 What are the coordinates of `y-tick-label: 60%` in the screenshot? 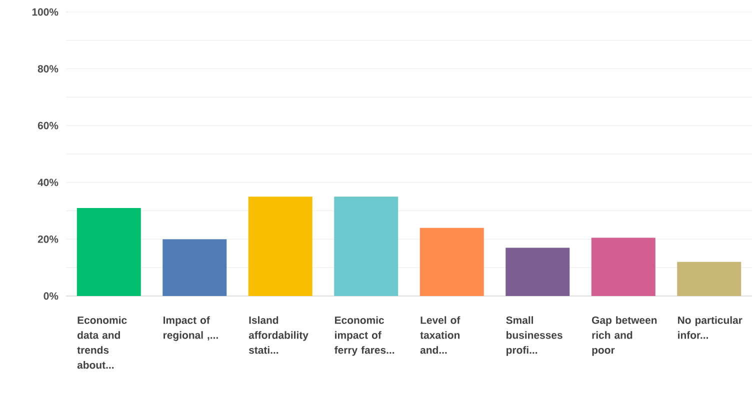 It's located at (48, 126).